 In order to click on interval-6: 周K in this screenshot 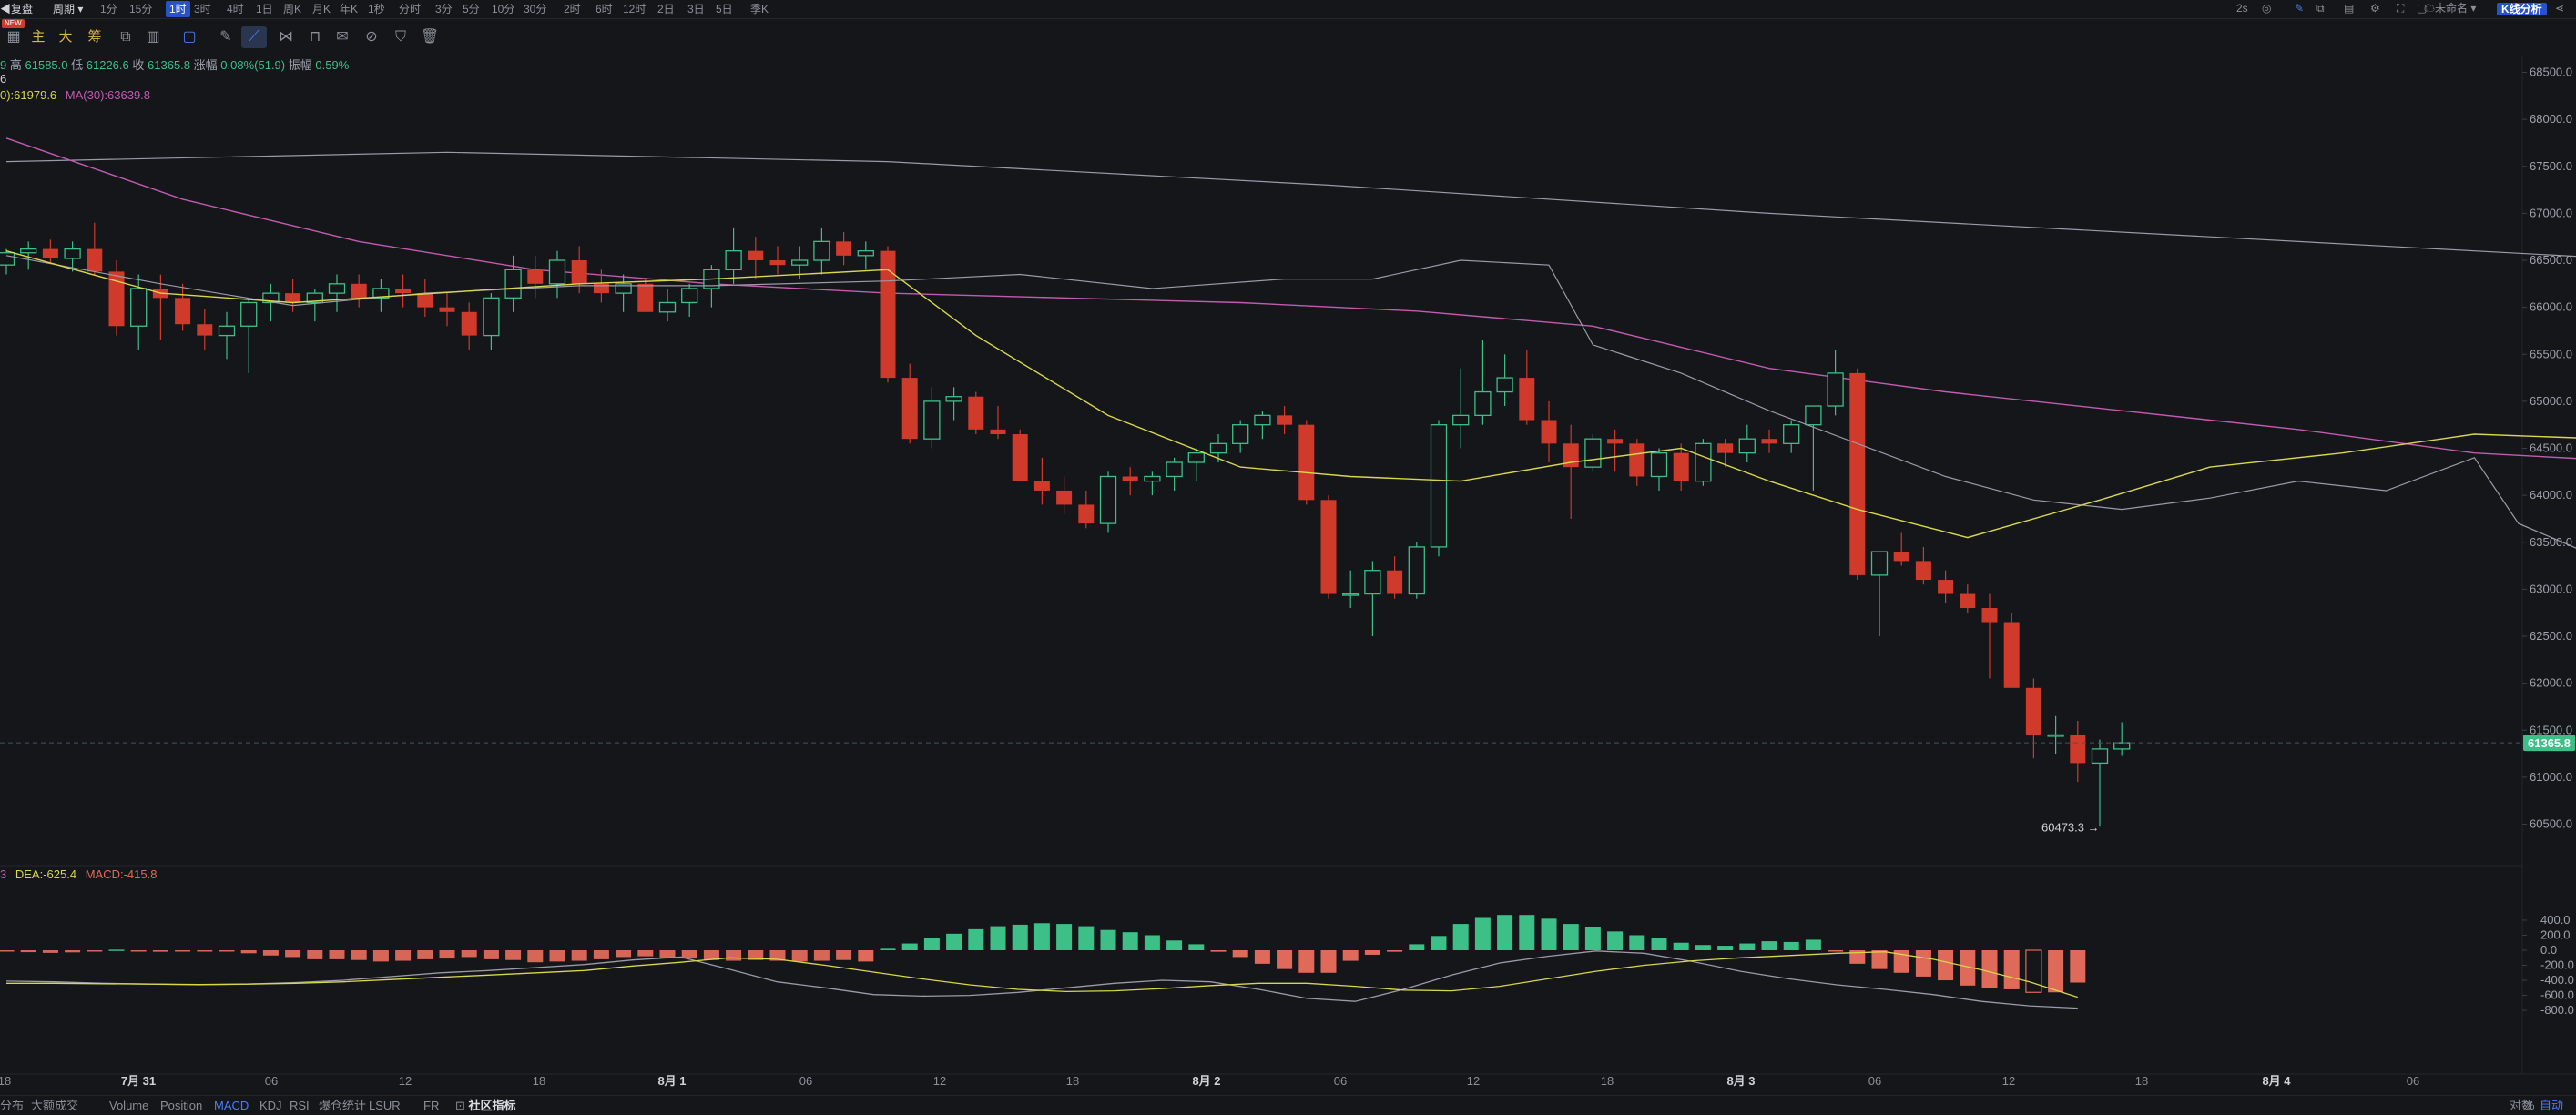, I will do `click(292, 9)`.